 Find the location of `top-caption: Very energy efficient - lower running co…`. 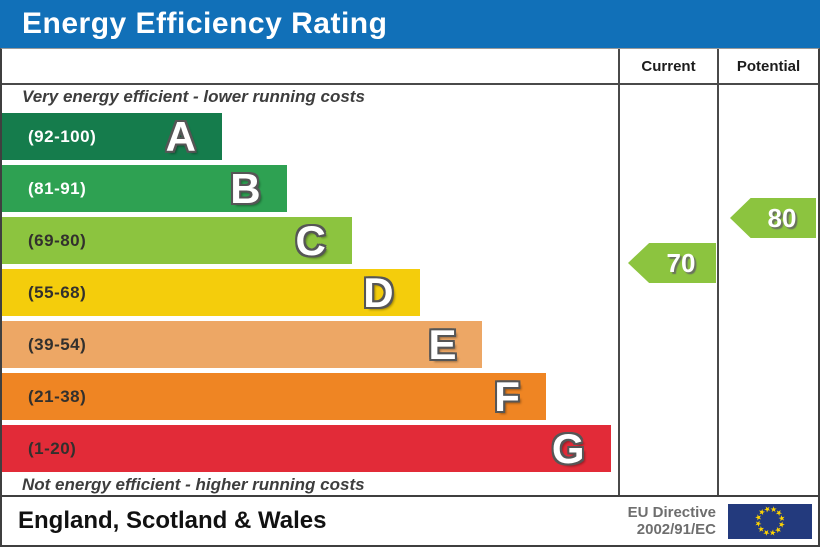

top-caption: Very energy efficient - lower running co… is located at coordinates (193, 96).